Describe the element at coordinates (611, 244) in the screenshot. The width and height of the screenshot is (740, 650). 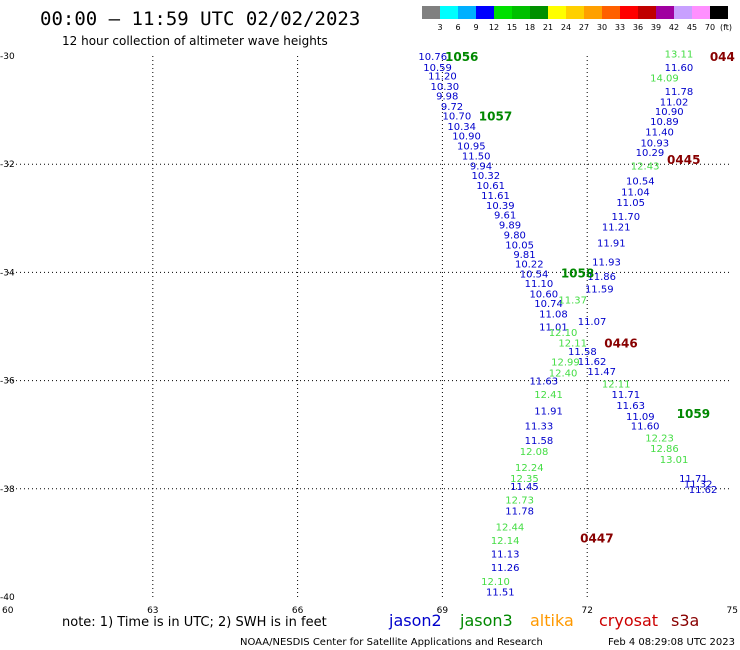
I see `wave-height-label: 11.91` at that location.